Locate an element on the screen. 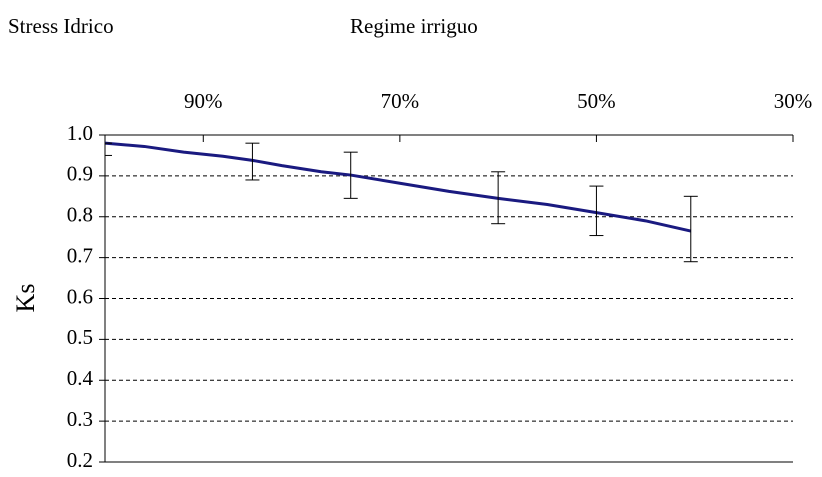 This screenshot has width=822, height=477. line-series is located at coordinates (398, 187).